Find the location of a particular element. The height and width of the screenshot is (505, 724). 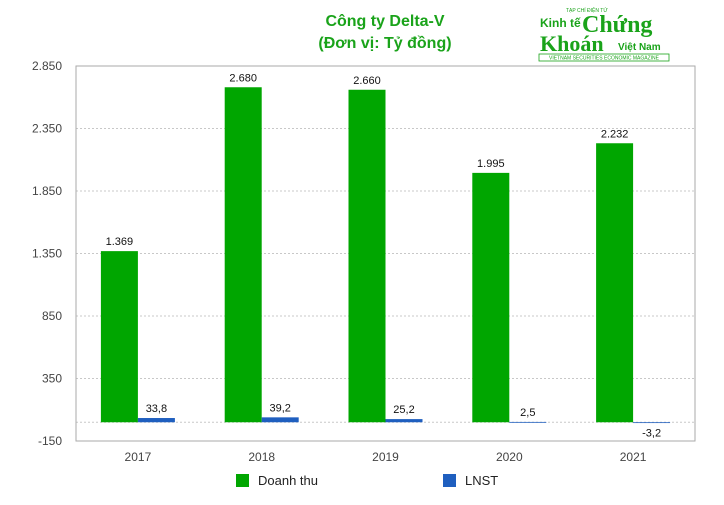

data-label: -3,2 is located at coordinates (651, 434).